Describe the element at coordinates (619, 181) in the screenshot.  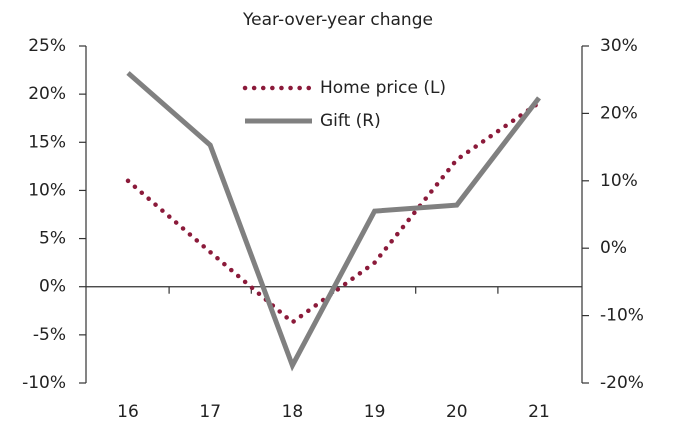
I see `y2-tick-label: 10%` at that location.